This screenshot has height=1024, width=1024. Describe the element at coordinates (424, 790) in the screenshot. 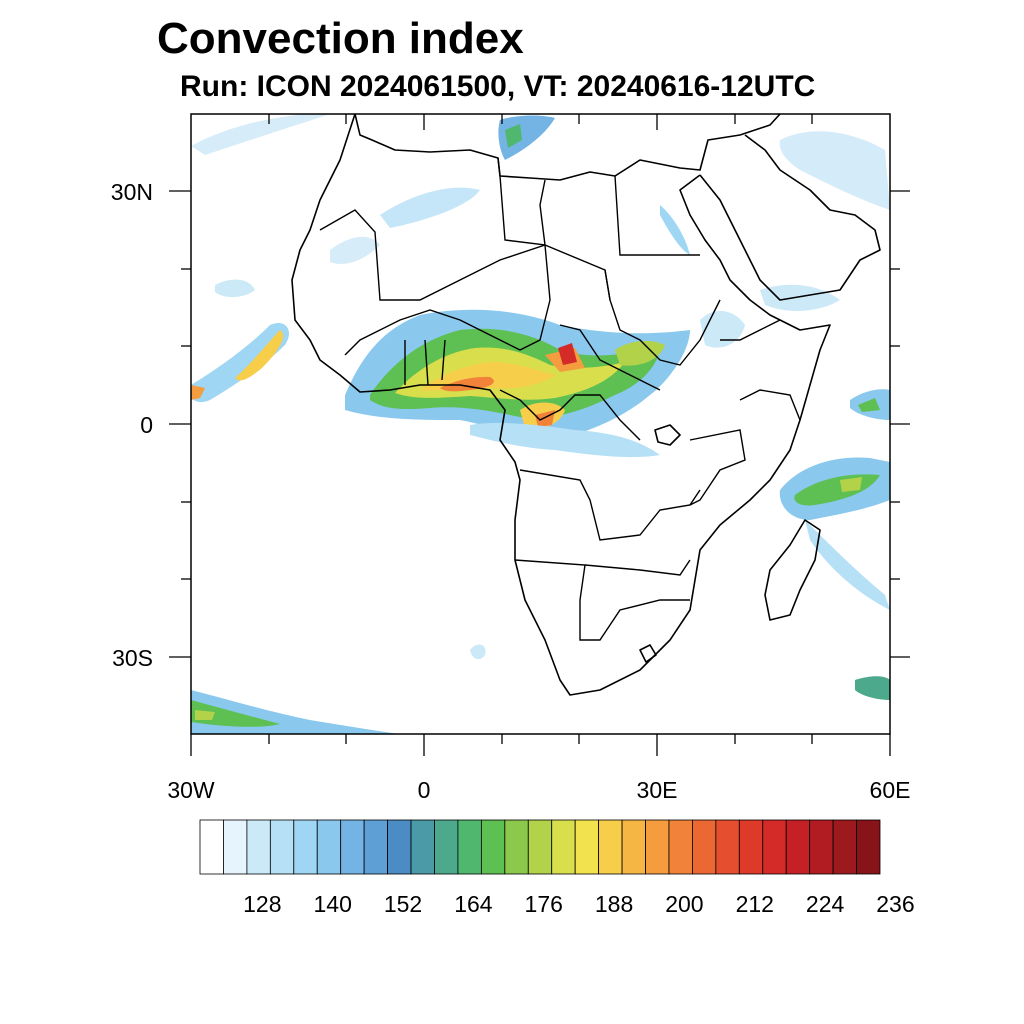

I see `lon-label-0: 0` at that location.